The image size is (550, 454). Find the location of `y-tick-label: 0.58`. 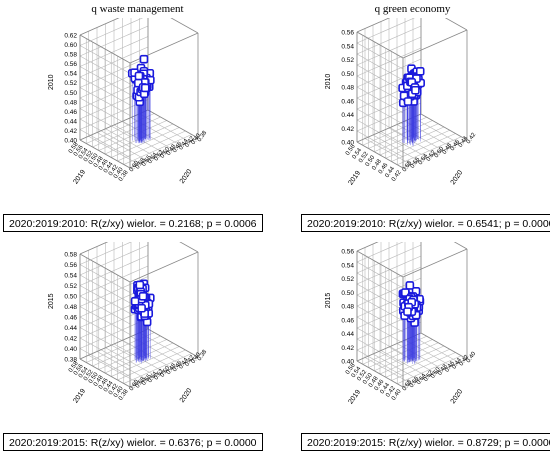

y-tick-label: 0.58 is located at coordinates (74, 148).